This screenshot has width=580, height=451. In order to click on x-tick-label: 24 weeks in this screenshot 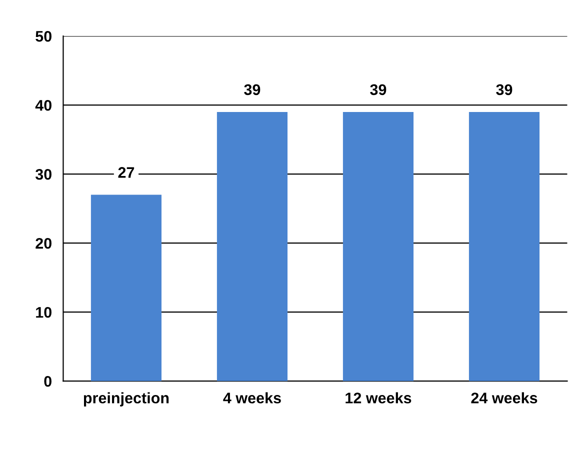, I will do `click(504, 398)`.